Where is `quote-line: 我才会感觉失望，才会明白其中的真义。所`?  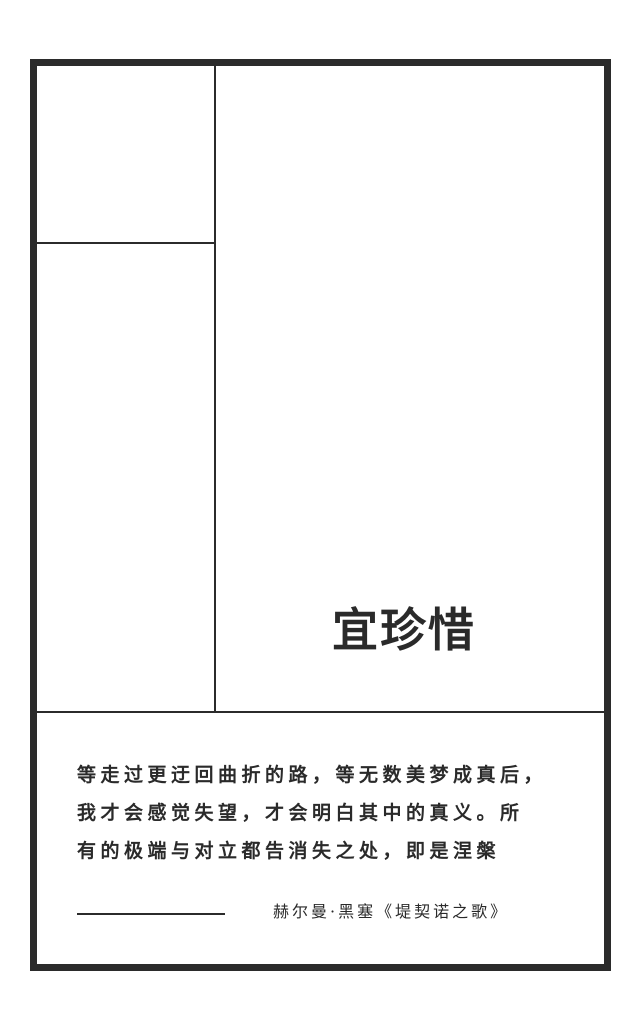 quote-line: 我才会感觉失望，才会明白其中的真义。所 is located at coordinates (300, 813).